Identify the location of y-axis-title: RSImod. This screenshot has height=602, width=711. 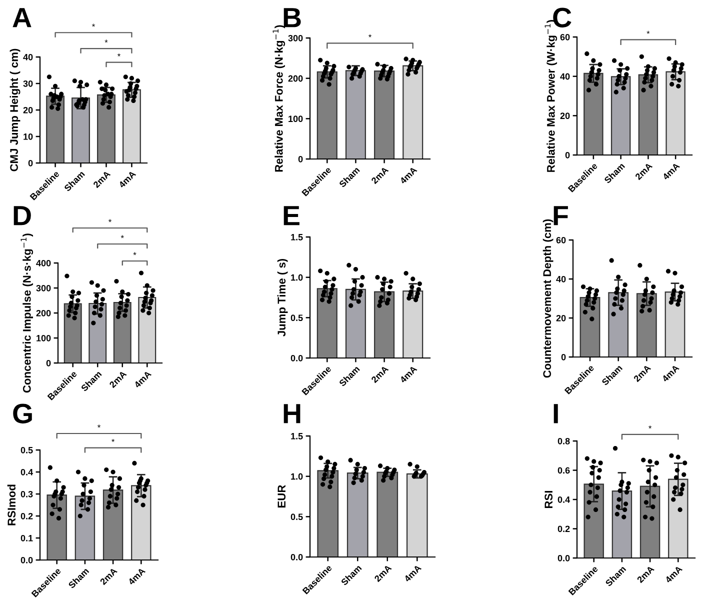
(11, 505).